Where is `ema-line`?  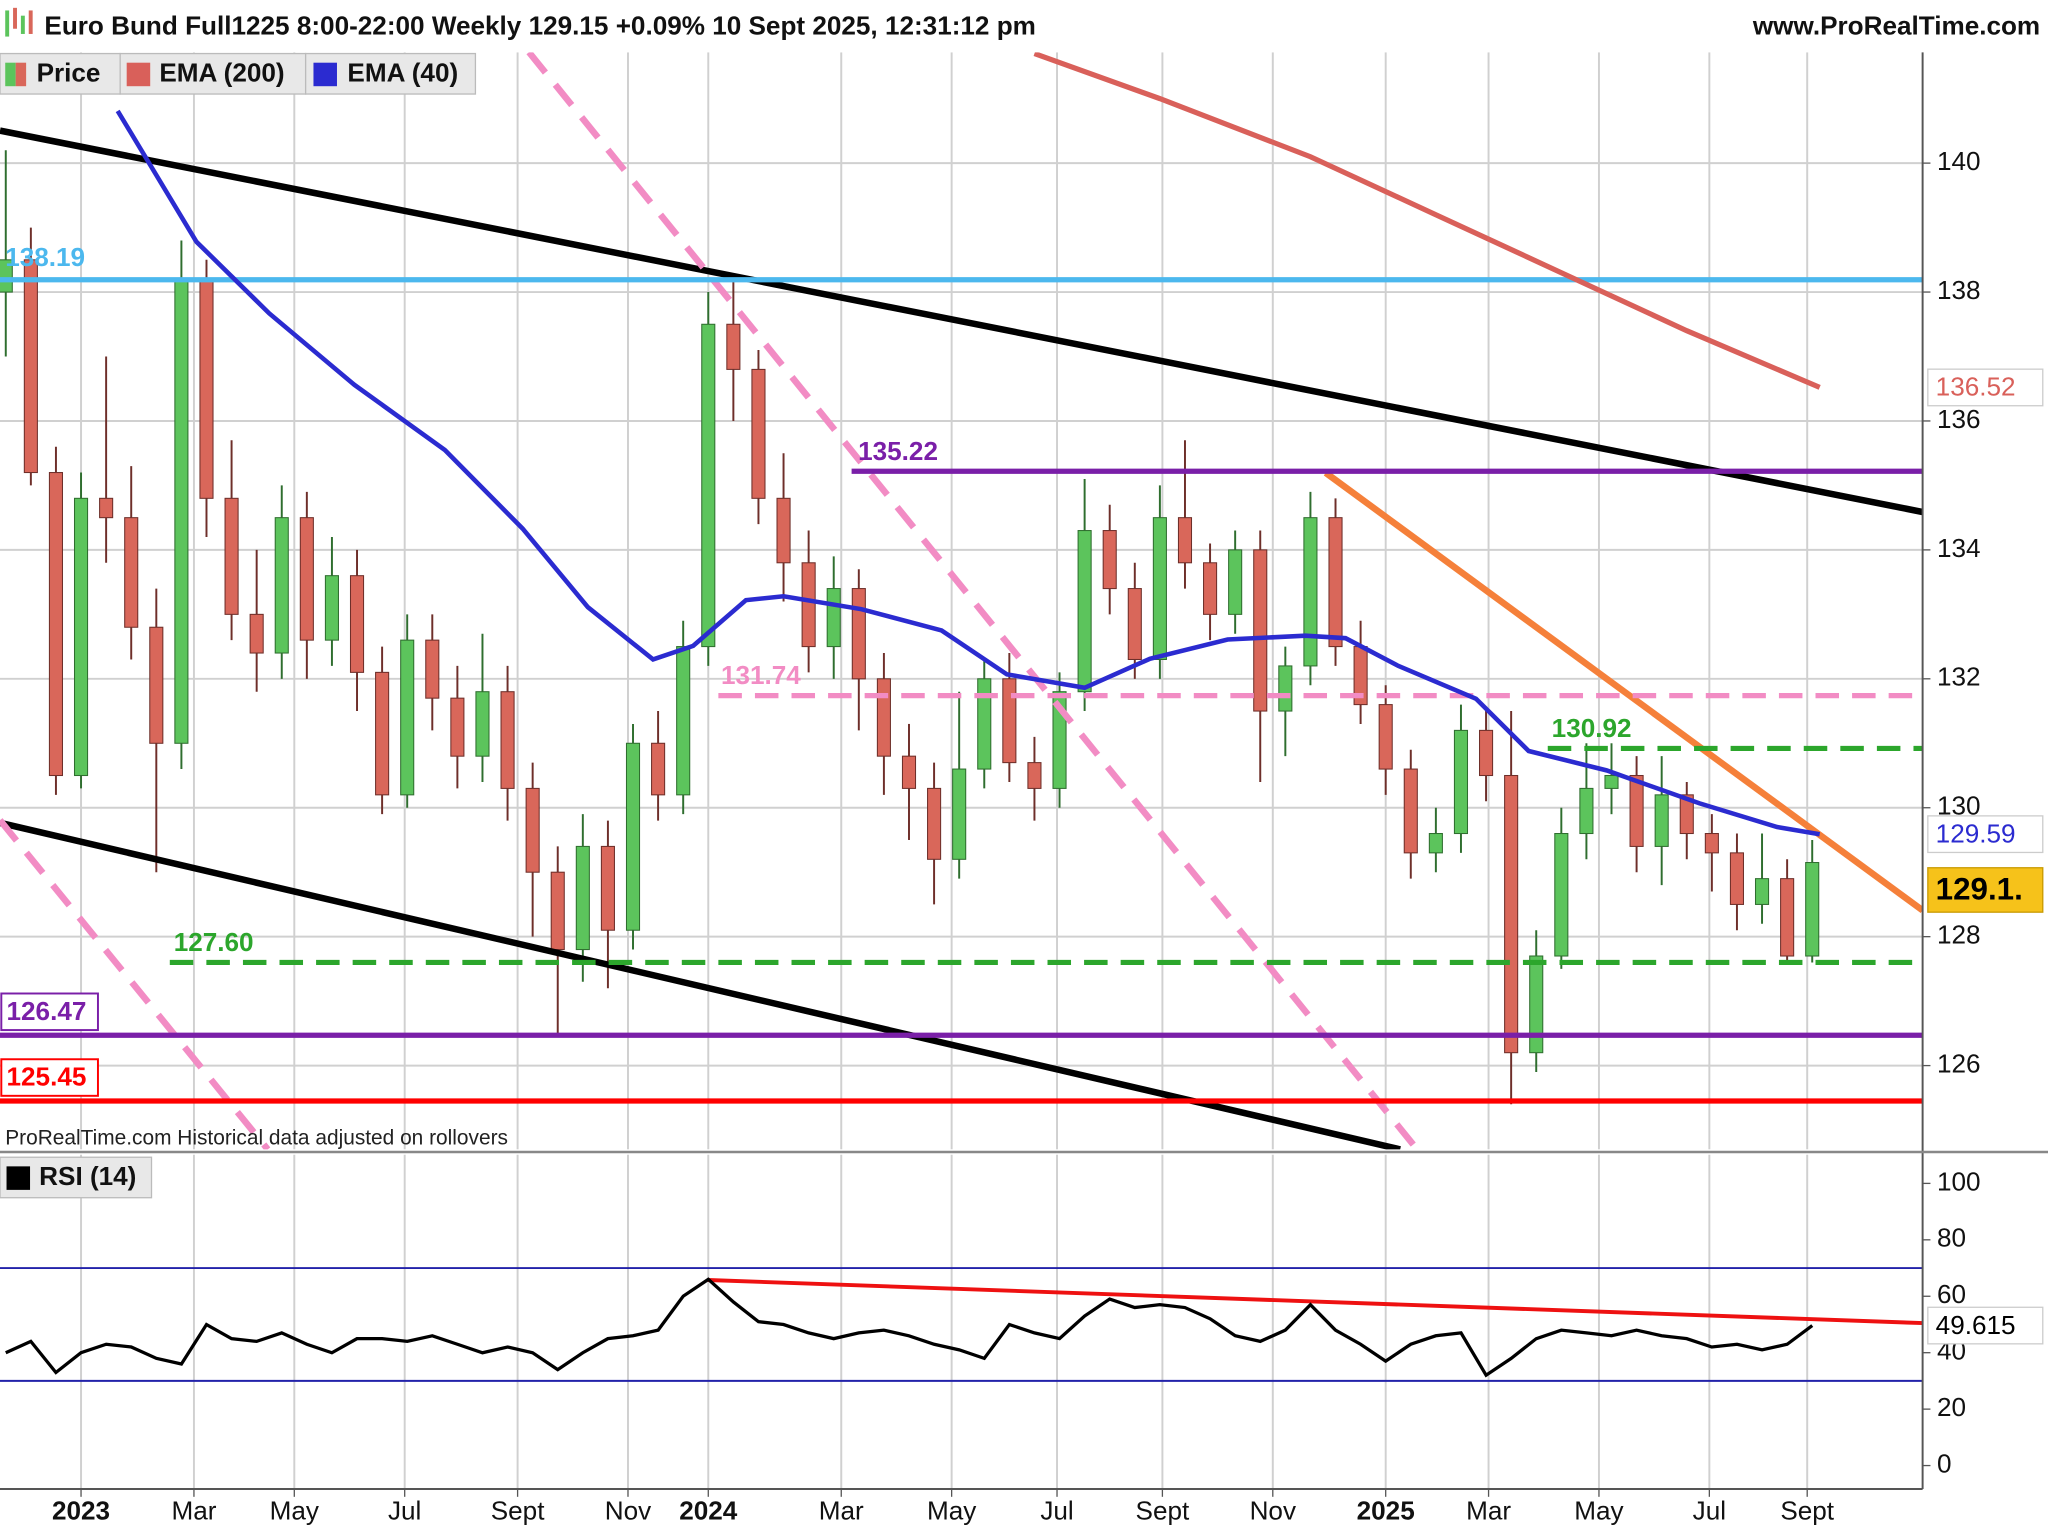 ema-line is located at coordinates (1427, 221).